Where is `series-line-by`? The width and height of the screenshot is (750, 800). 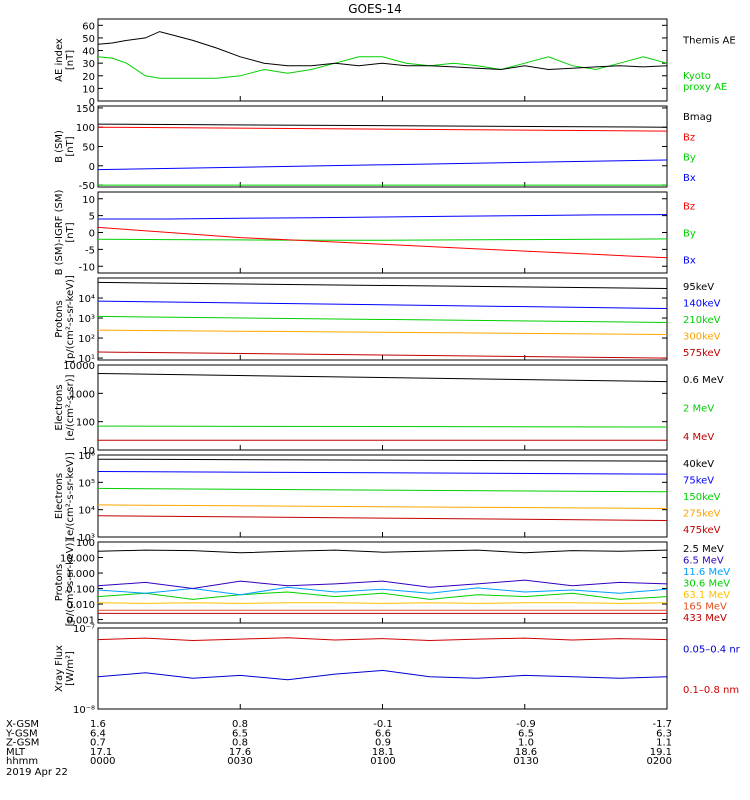 series-line-by is located at coordinates (382, 239).